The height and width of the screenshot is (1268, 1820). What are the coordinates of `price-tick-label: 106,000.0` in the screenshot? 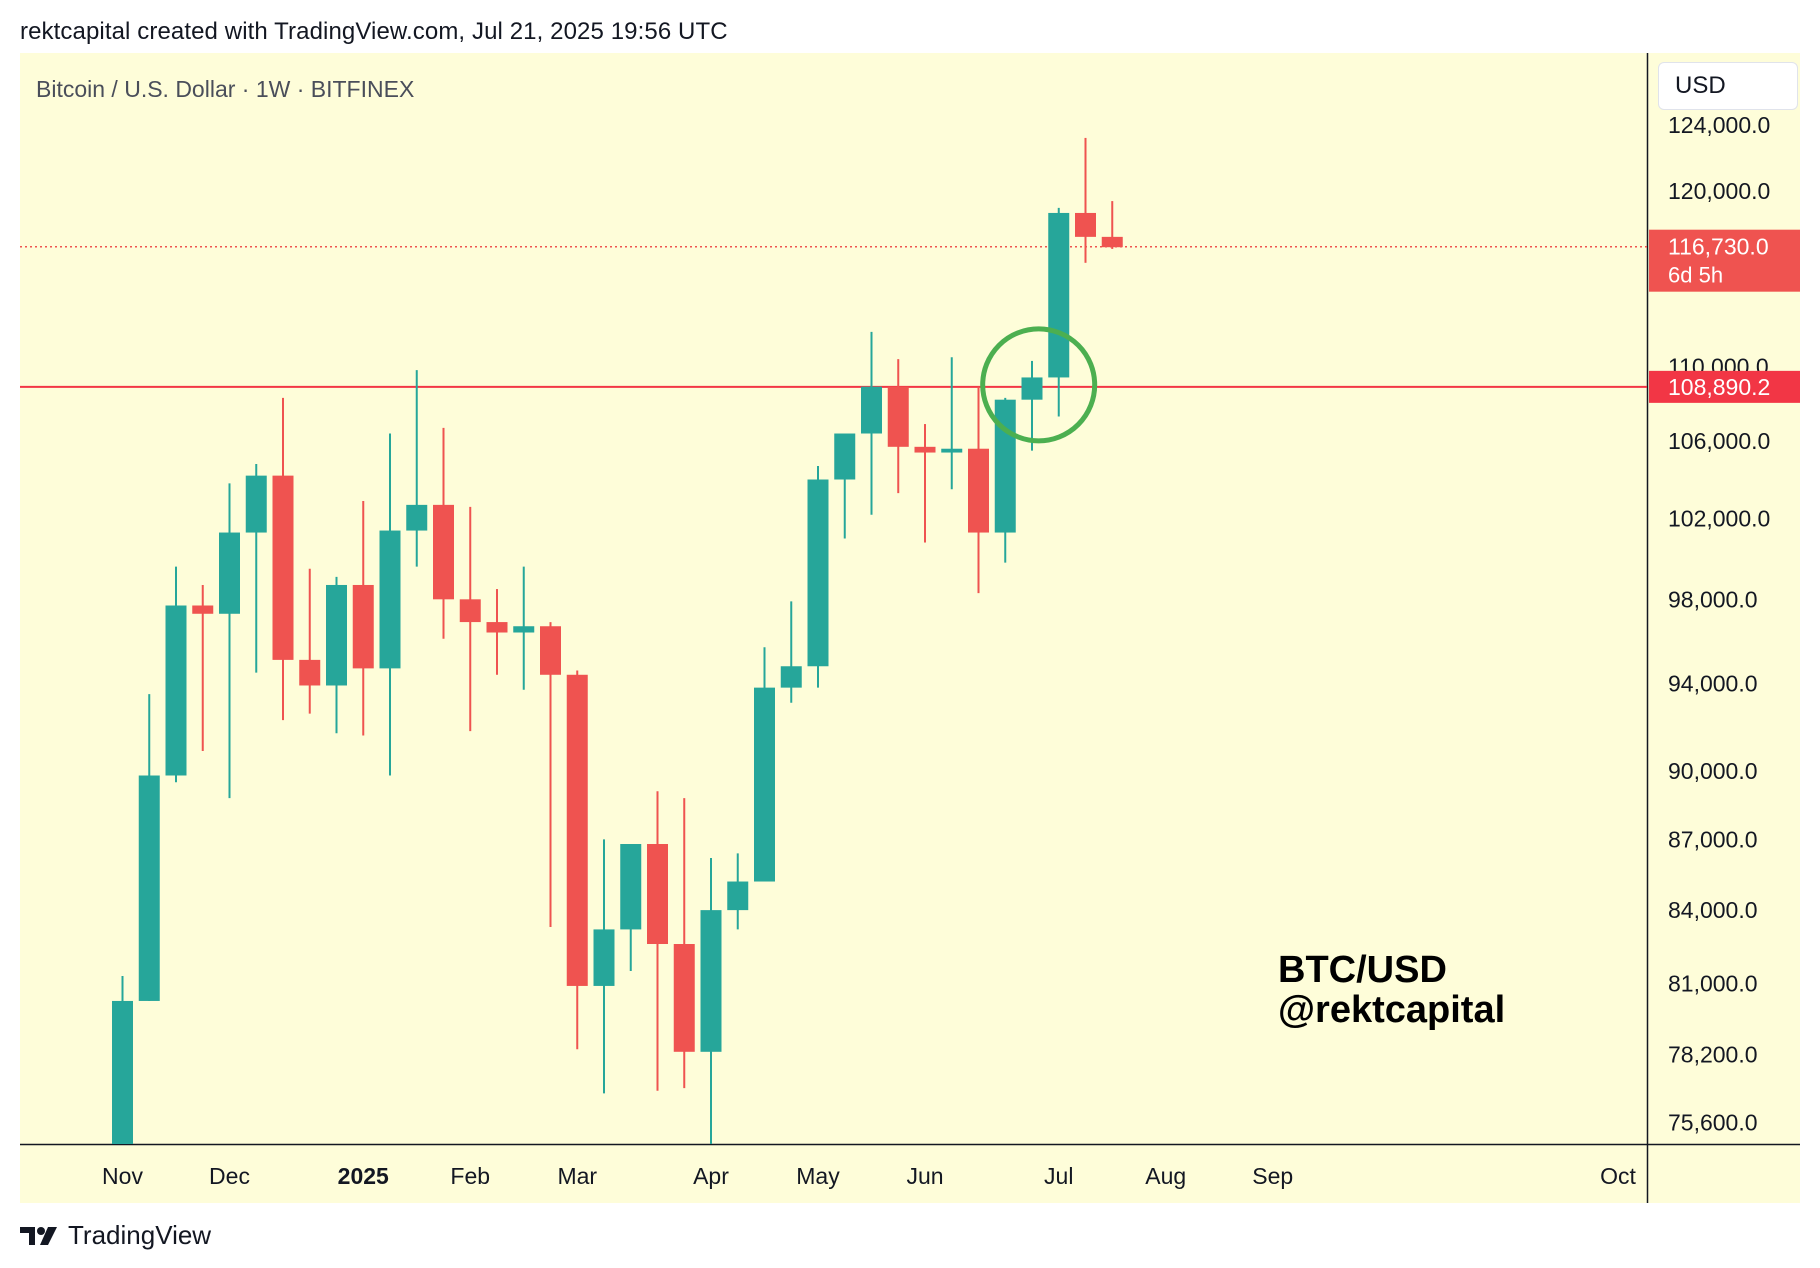 It's located at (1719, 441).